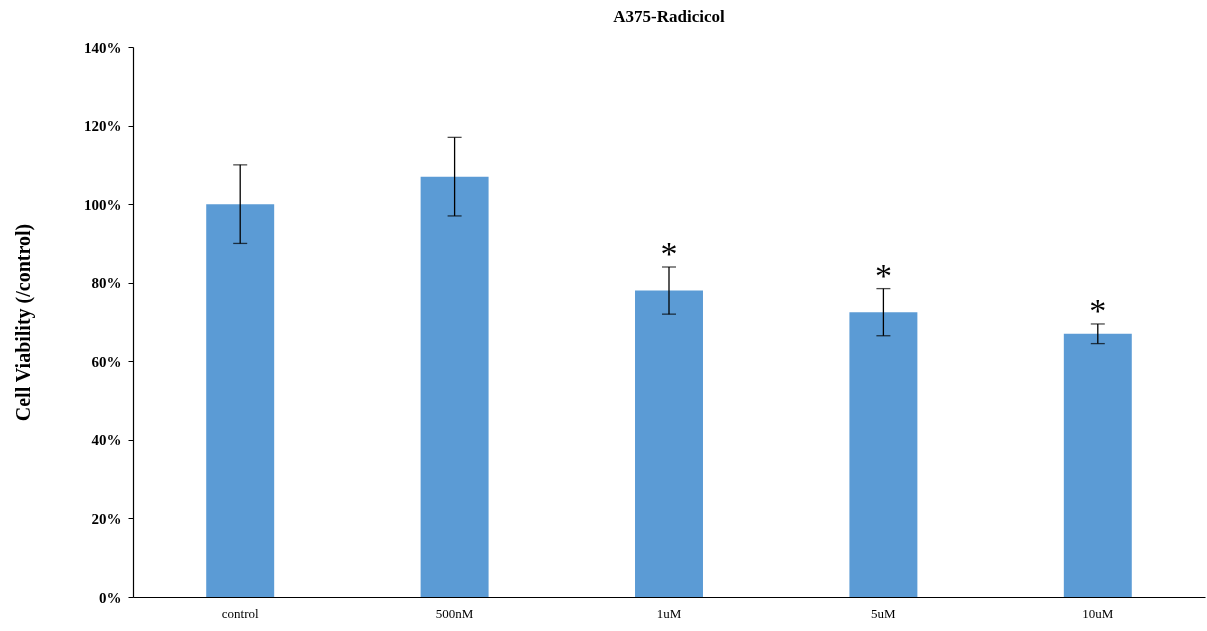  What do you see at coordinates (106, 518) in the screenshot?
I see `y-tick-label: 20%` at bounding box center [106, 518].